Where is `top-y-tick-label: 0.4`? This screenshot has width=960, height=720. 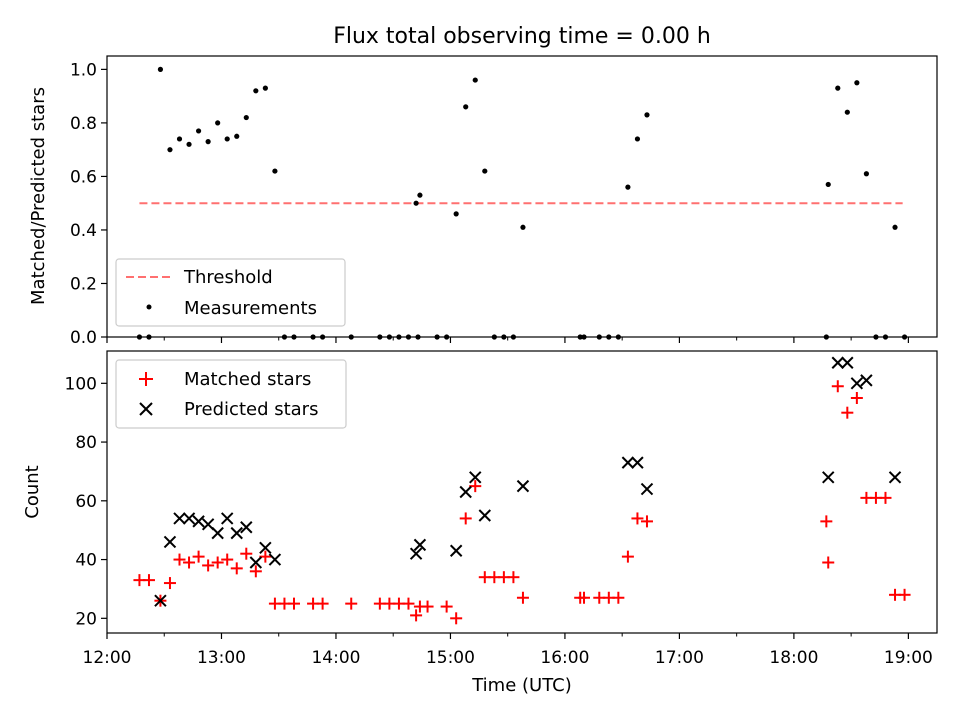 top-y-tick-label: 0.4 is located at coordinates (83, 231).